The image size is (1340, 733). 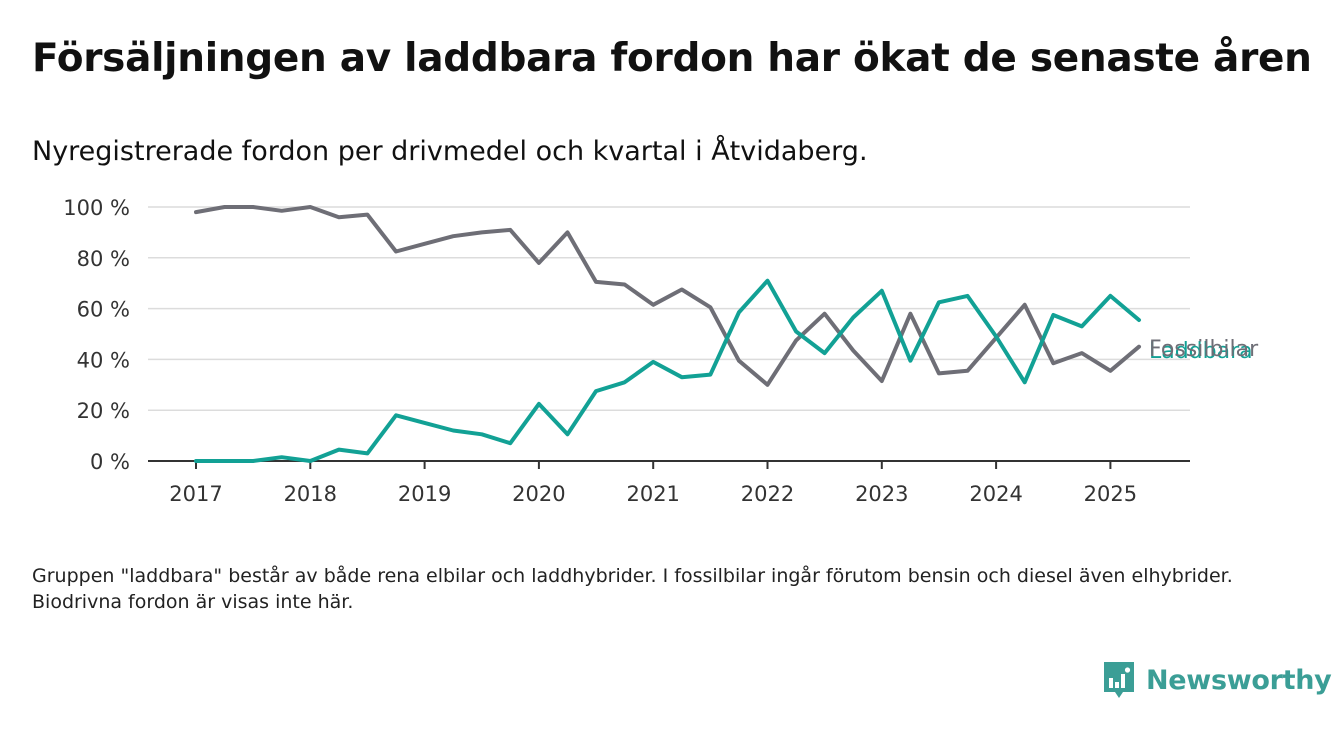 I want to click on bar-chart-logo-icon, so click(x=1119, y=680).